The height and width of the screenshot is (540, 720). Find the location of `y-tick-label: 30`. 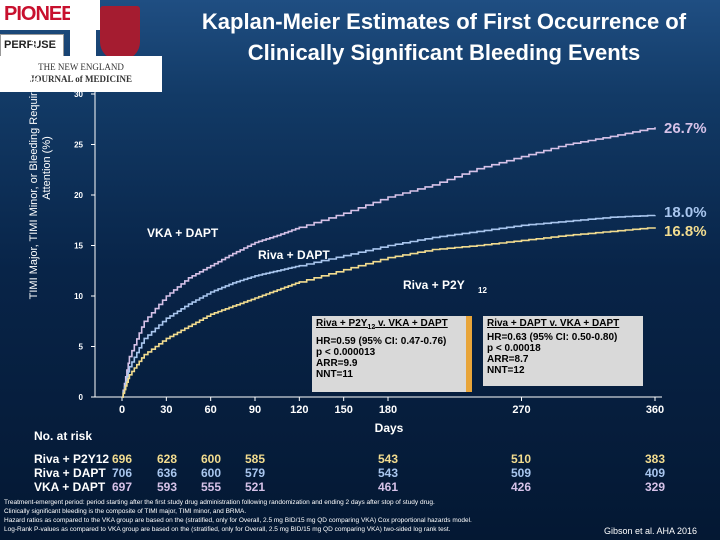

y-tick-label: 30 is located at coordinates (78, 94).